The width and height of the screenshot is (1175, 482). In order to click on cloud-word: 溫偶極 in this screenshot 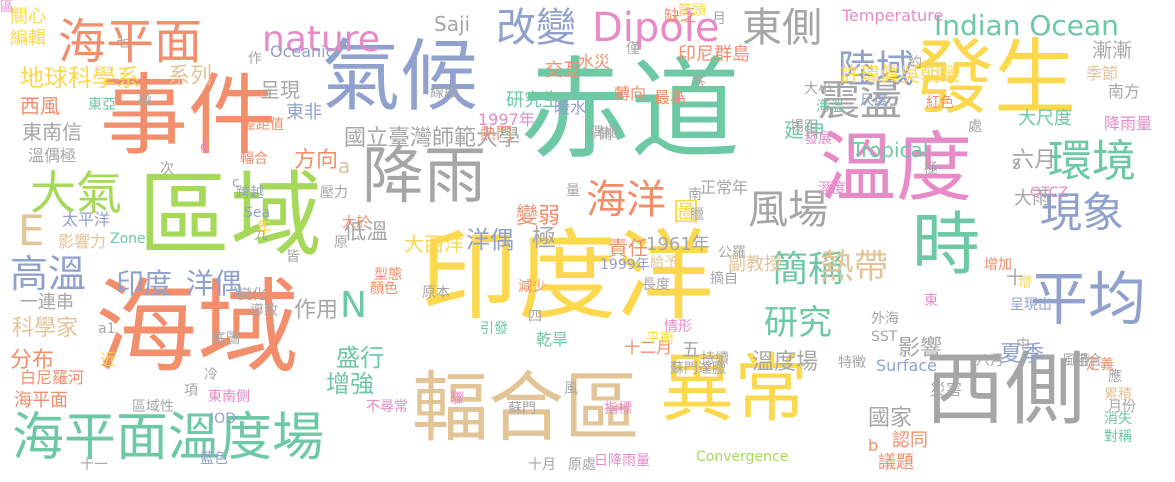, I will do `click(52, 155)`.